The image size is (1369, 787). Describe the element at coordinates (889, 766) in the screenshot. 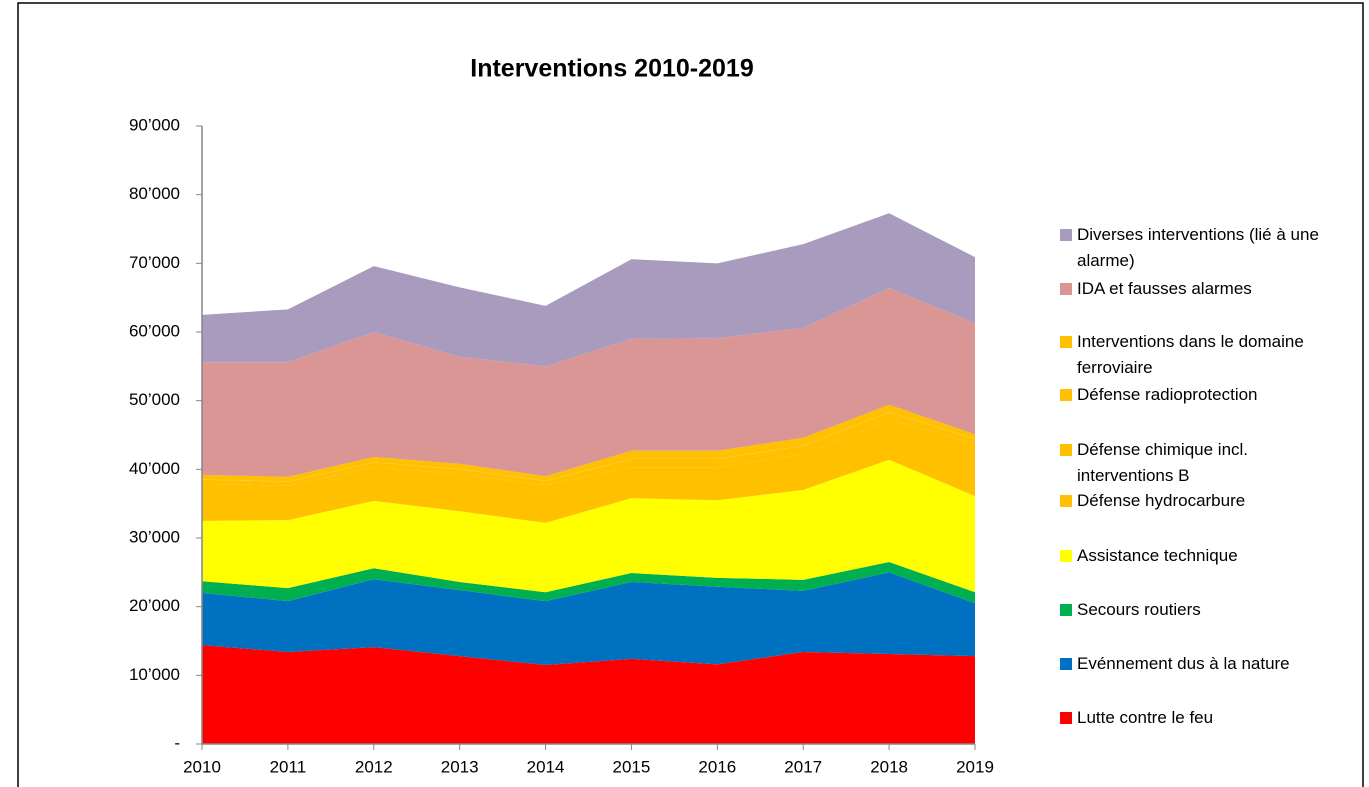

I see `x-tick-label: 2018` at that location.